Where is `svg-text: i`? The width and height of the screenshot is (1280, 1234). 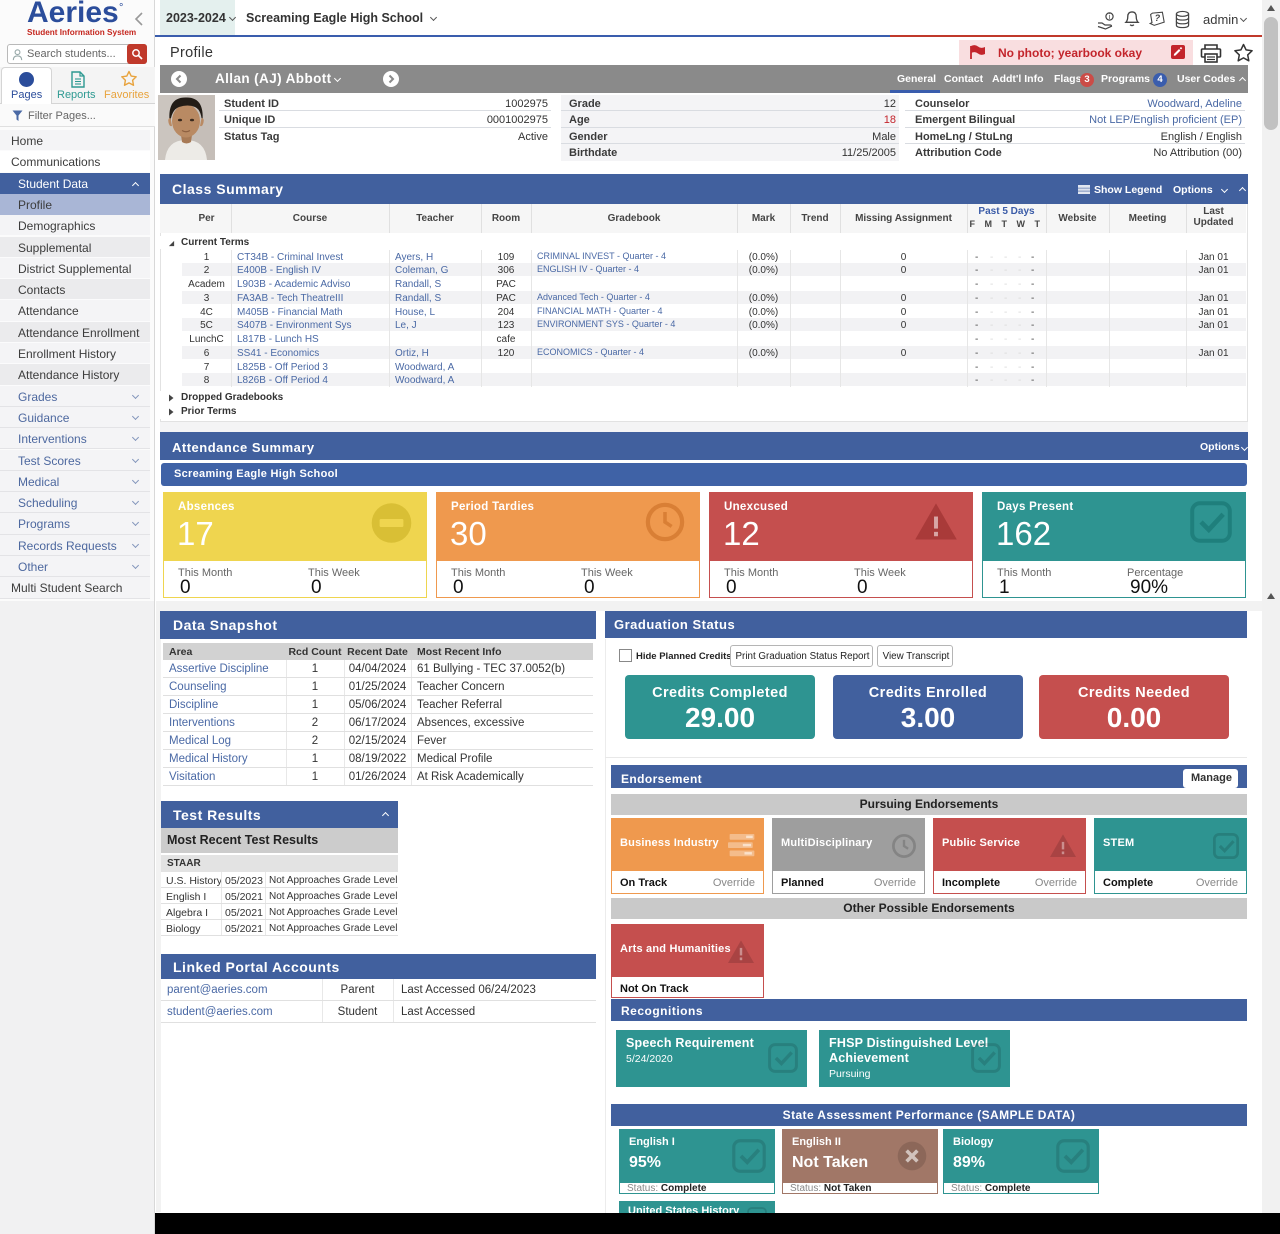 svg-text: i is located at coordinates (1110, 17).